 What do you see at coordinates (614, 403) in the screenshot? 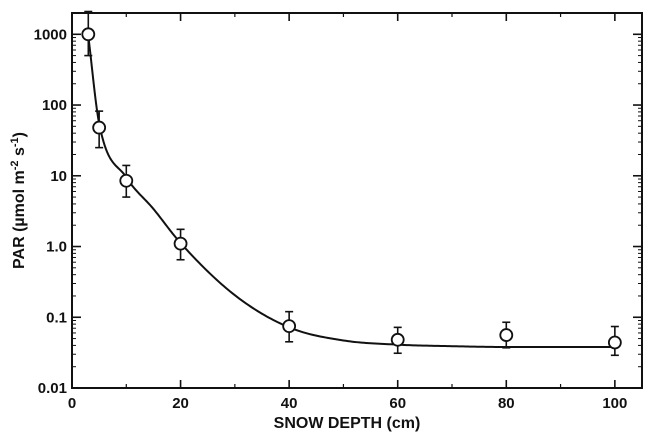
I see `x-tick-label: 100` at bounding box center [614, 403].